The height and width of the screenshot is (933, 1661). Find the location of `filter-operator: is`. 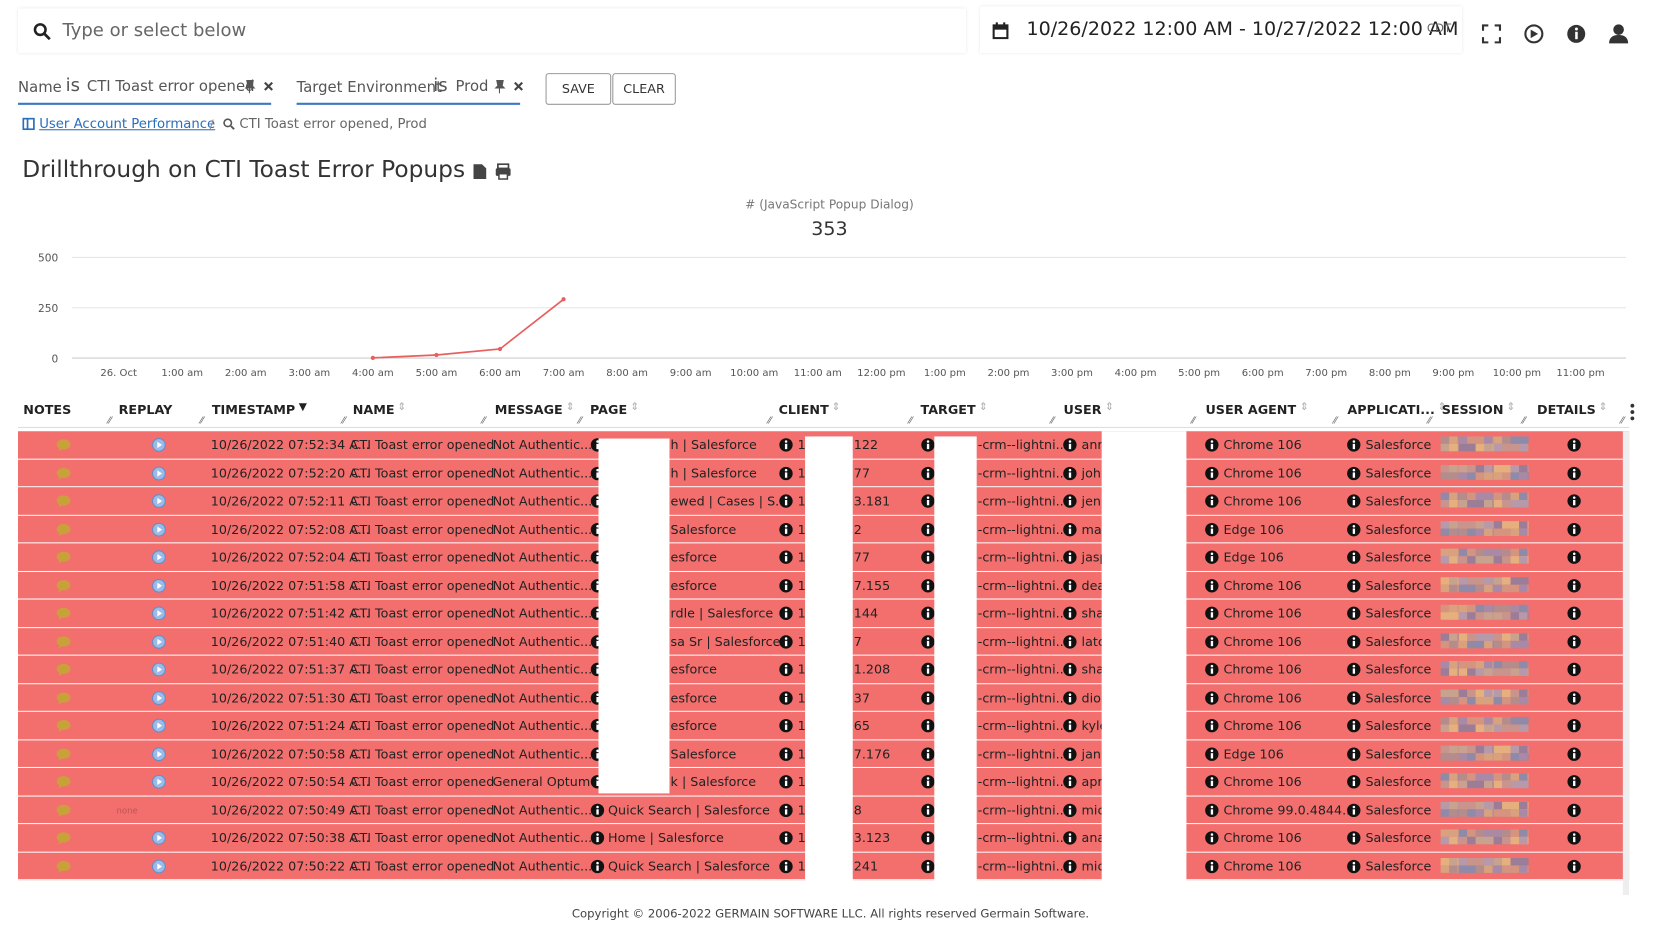

filter-operator: is is located at coordinates (440, 86).